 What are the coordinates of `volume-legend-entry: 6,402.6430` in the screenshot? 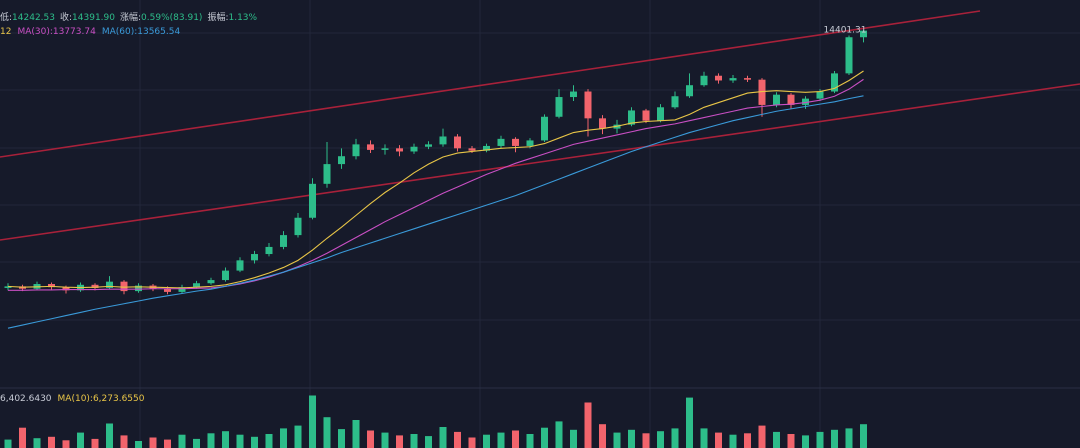 It's located at (26, 399).